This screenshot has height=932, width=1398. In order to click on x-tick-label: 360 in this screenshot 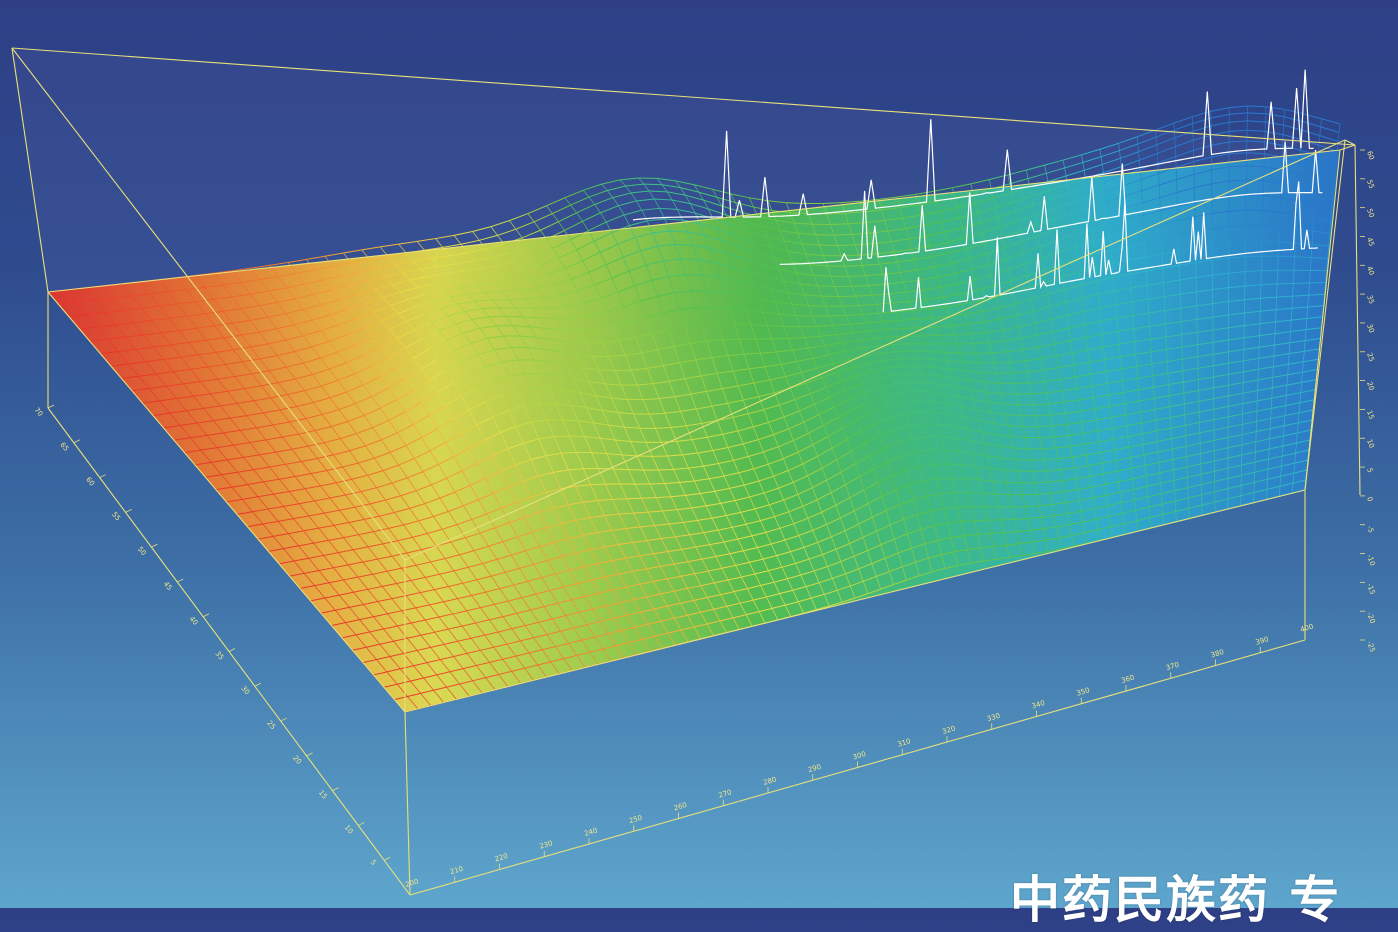, I will do `click(1127, 679)`.